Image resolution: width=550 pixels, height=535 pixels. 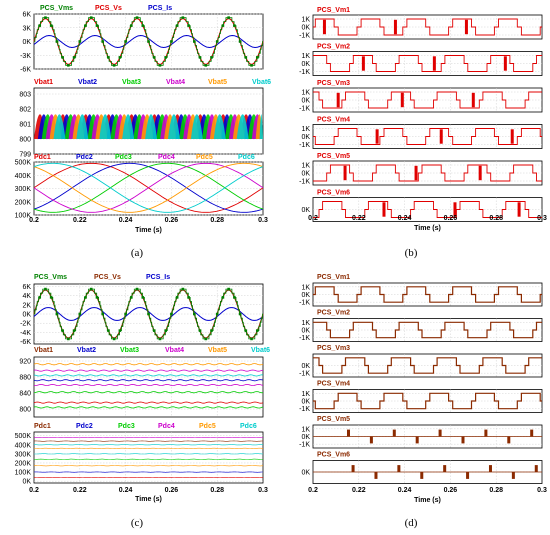 What do you see at coordinates (305, 137) in the screenshot?
I see `chart-b-panel-4-tick: 0K` at bounding box center [305, 137].